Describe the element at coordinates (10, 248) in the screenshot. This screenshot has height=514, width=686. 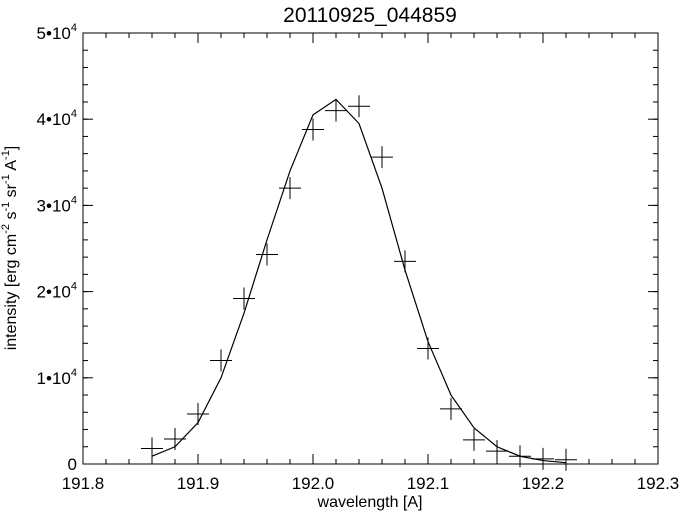
I see `y-axis-label: intensity [erg cm-2 s-1 sr-1 A-1]` at that location.